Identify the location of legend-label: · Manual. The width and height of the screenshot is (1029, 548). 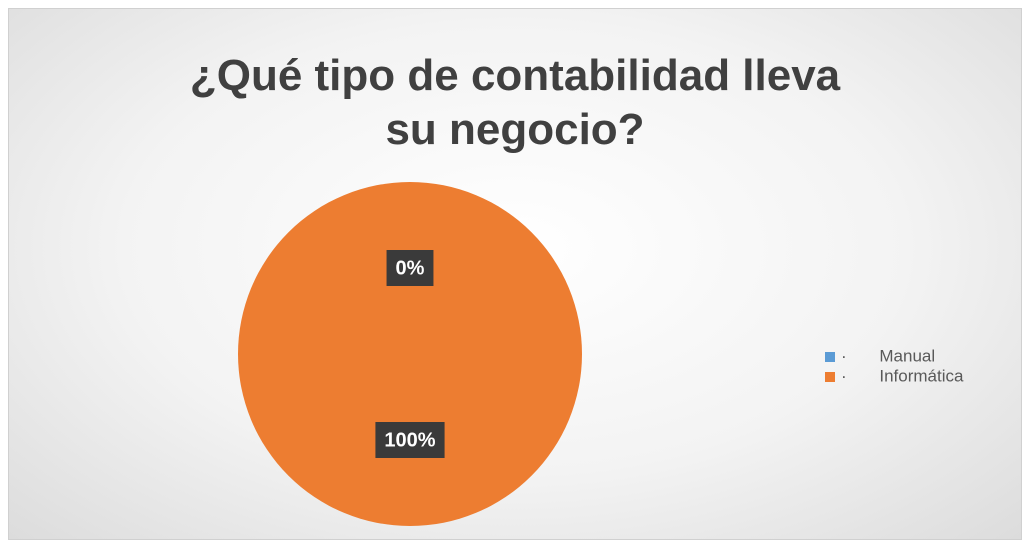
(888, 355).